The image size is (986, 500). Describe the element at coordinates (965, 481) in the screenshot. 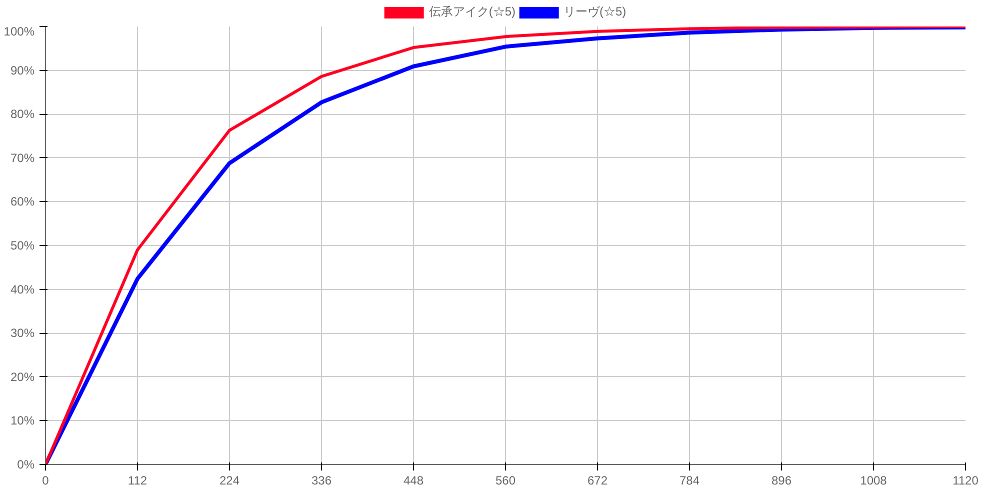

I see `x-tick-label: 1120` at that location.